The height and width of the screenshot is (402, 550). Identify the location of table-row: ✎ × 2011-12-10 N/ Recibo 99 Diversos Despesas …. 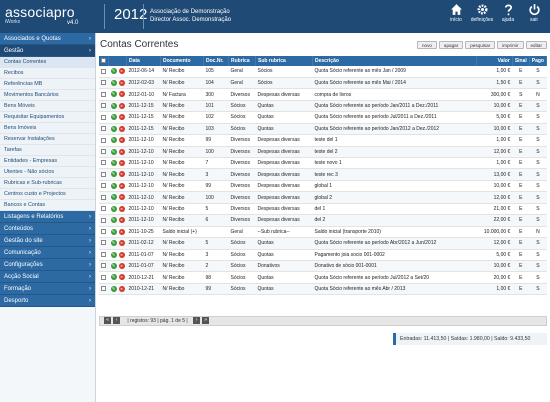
(323, 140).